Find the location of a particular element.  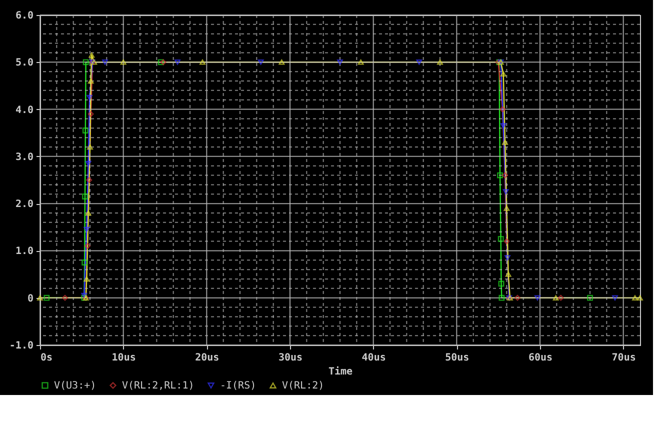

legend-label: V(U3:+) is located at coordinates (75, 386).